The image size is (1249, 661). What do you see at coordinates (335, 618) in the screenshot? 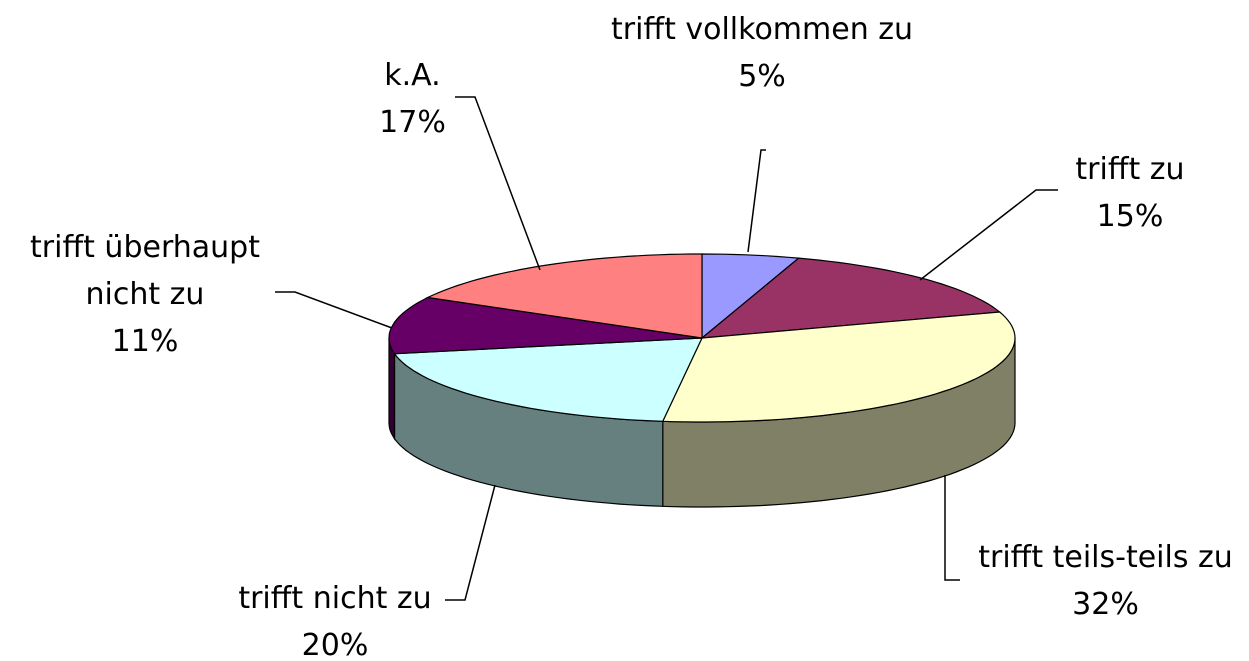
I see `slice-label: trifft nicht zu 20%` at bounding box center [335, 618].